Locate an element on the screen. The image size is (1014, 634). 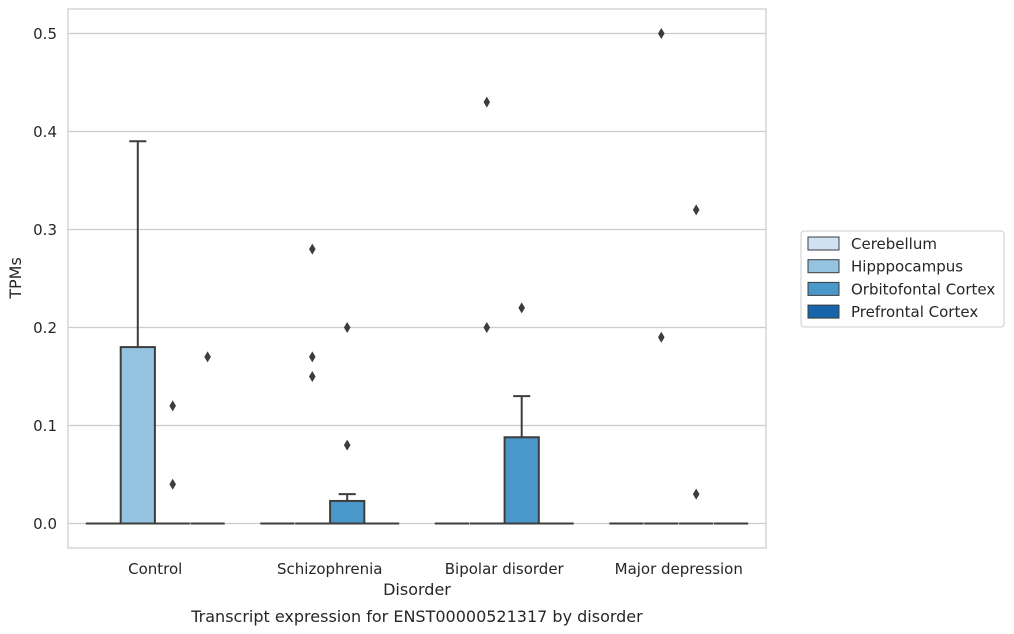
legend-frame is located at coordinates (902, 279).